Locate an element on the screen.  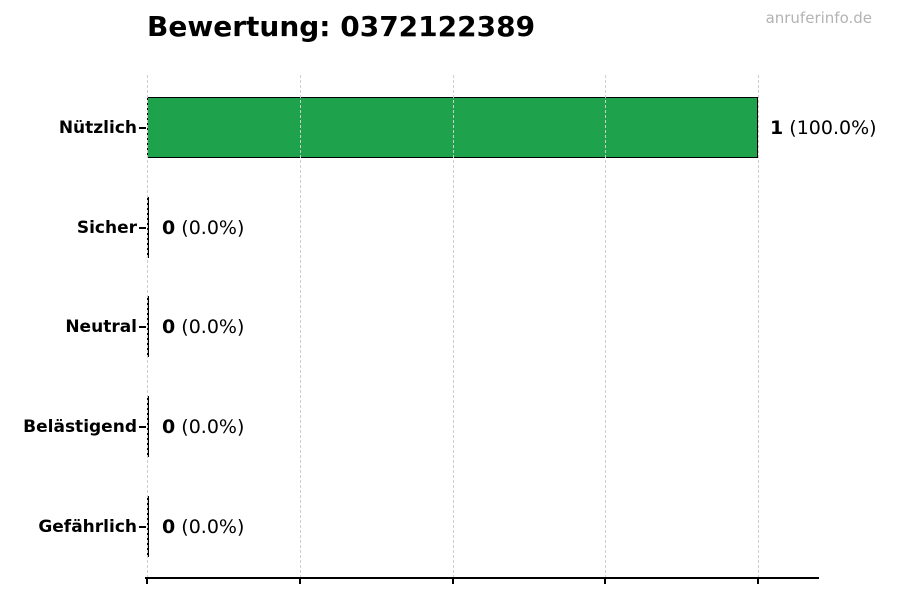
bar-row: Nützlich 1 (100.0%) is located at coordinates (450, 127).